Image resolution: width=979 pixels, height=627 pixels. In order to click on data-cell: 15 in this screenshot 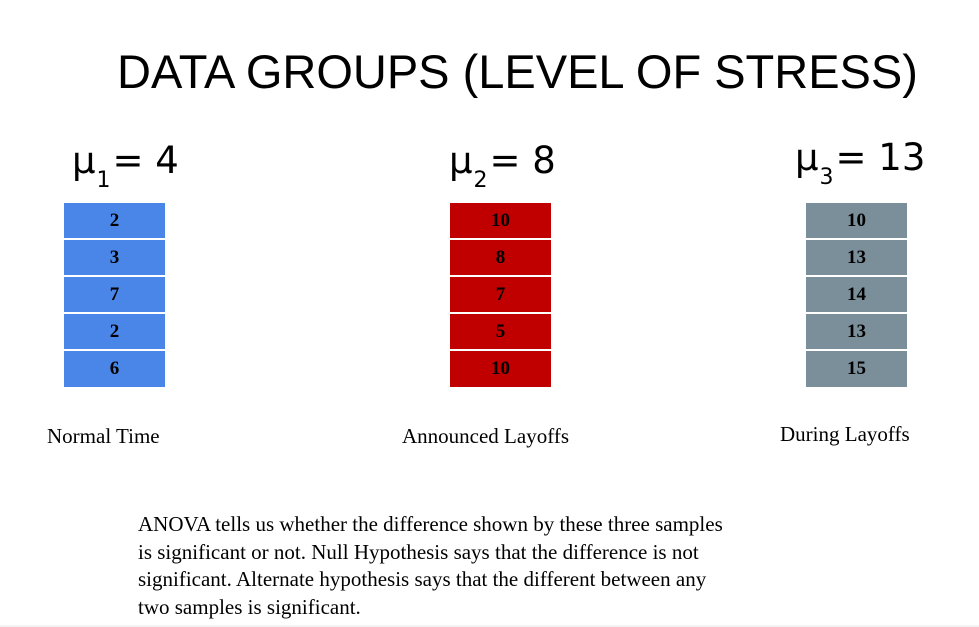, I will do `click(856, 369)`.